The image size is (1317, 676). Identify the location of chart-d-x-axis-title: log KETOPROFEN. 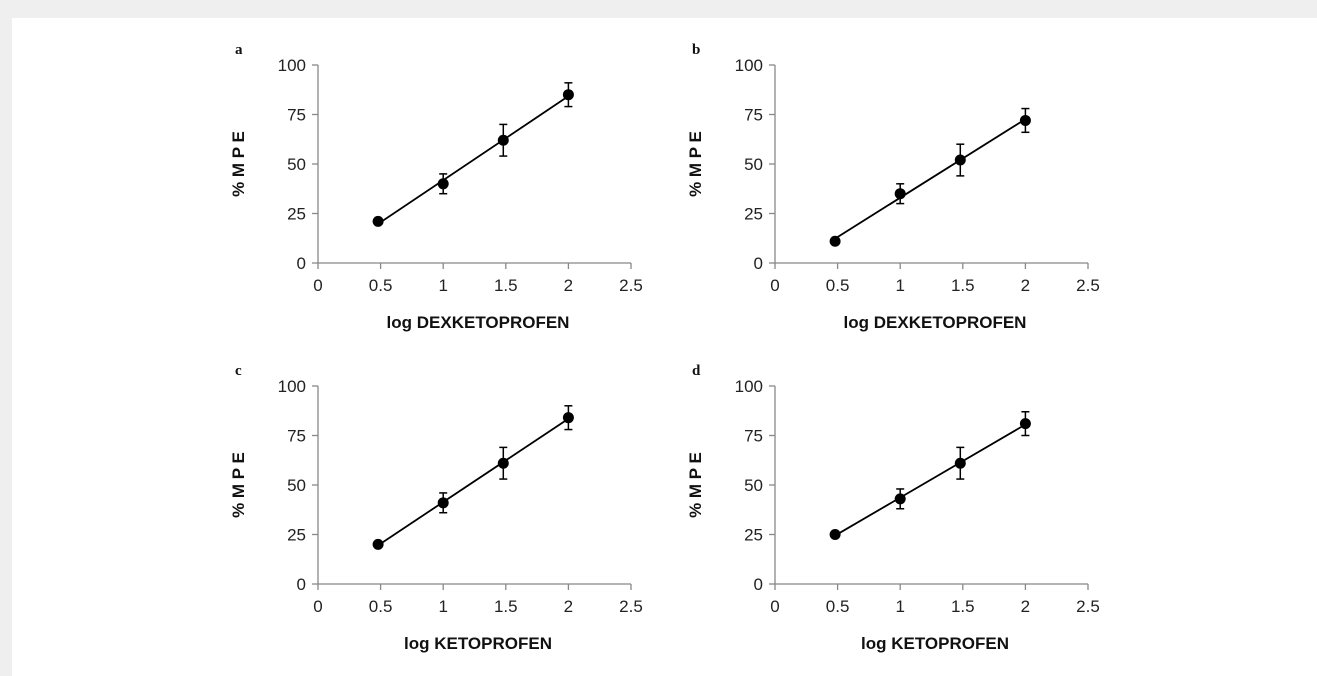
(935, 643).